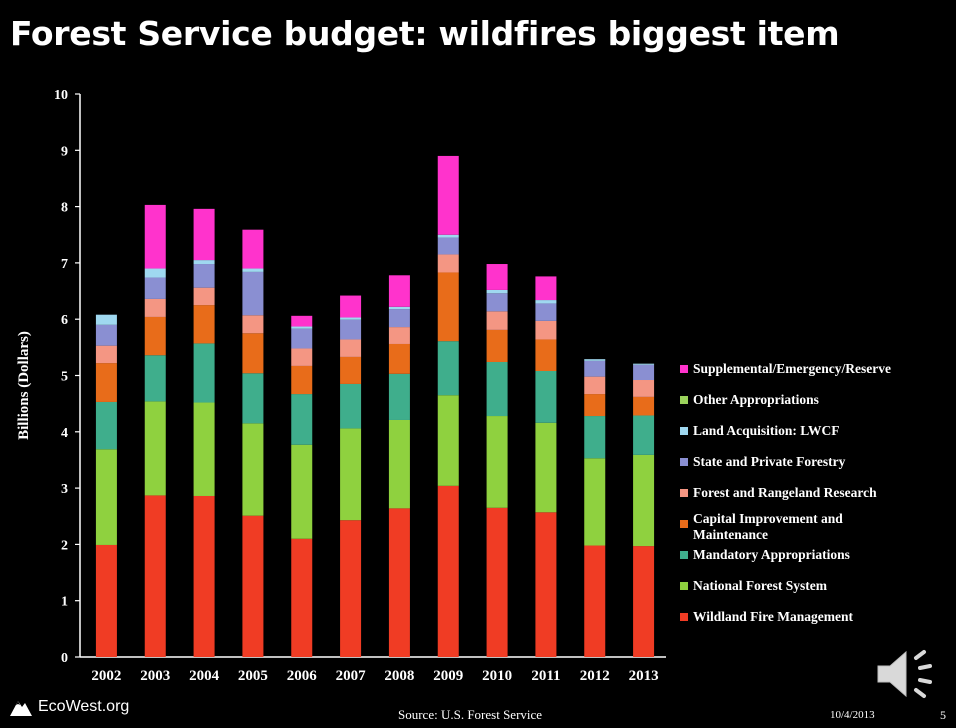  Describe the element at coordinates (644, 676) in the screenshot. I see `x-tick-label: 2013` at that location.